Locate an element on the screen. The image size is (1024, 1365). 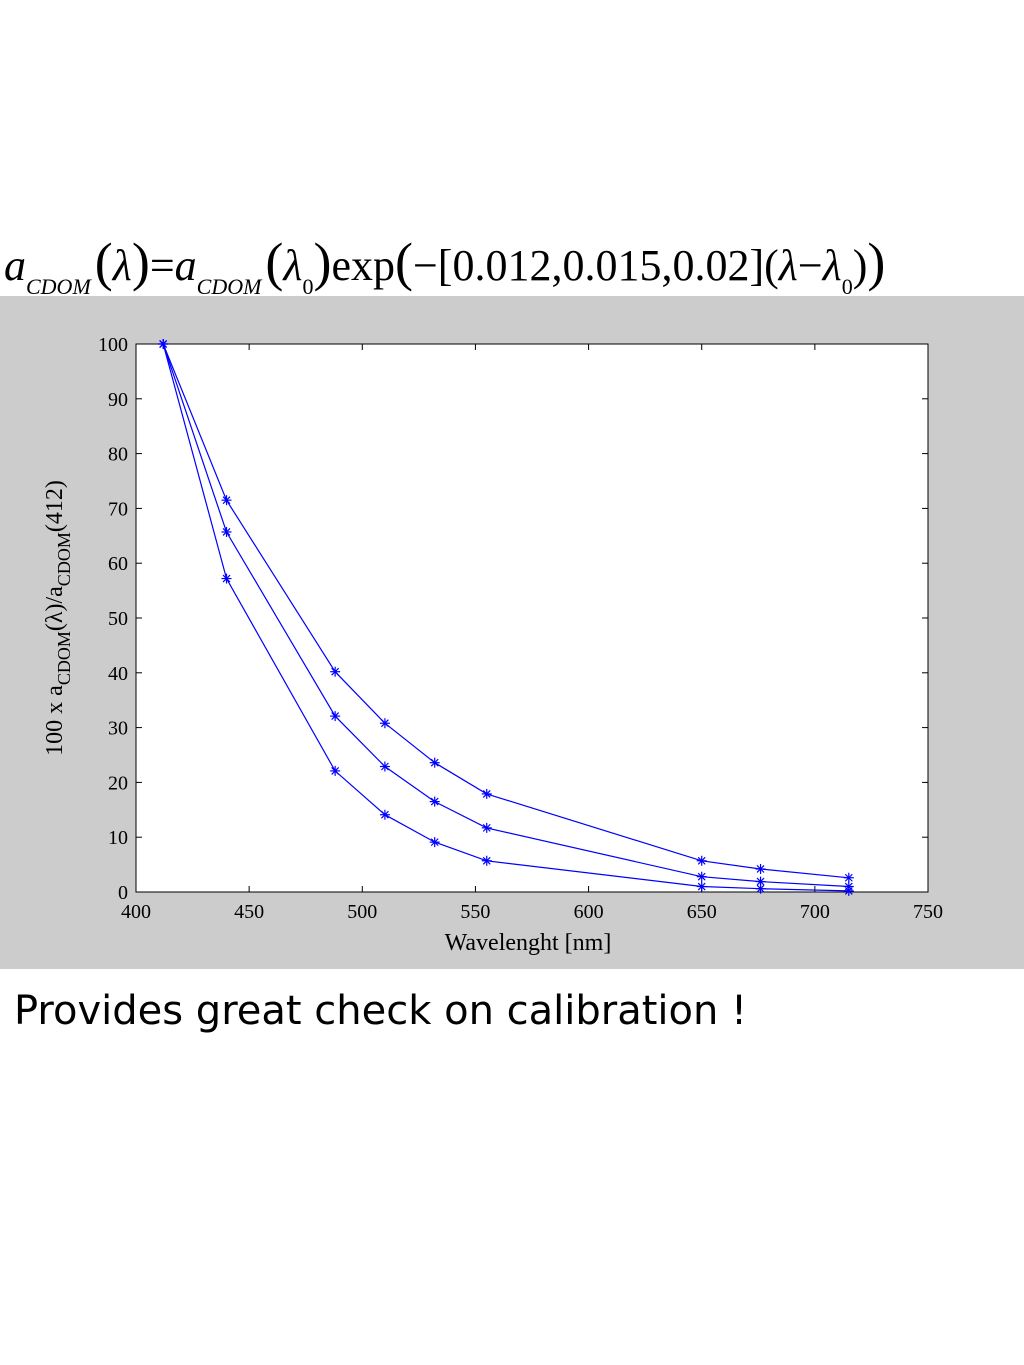
x-tick-label: 400 is located at coordinates (136, 912).